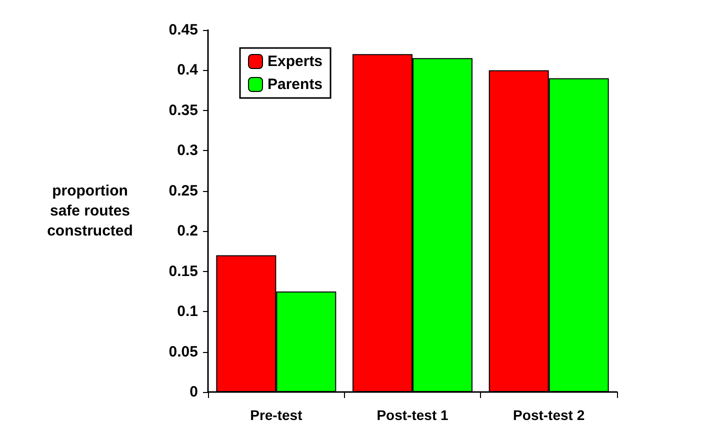 Image resolution: width=701 pixels, height=439 pixels. What do you see at coordinates (276, 415) in the screenshot?
I see `x-tick-label: Pre-test` at bounding box center [276, 415].